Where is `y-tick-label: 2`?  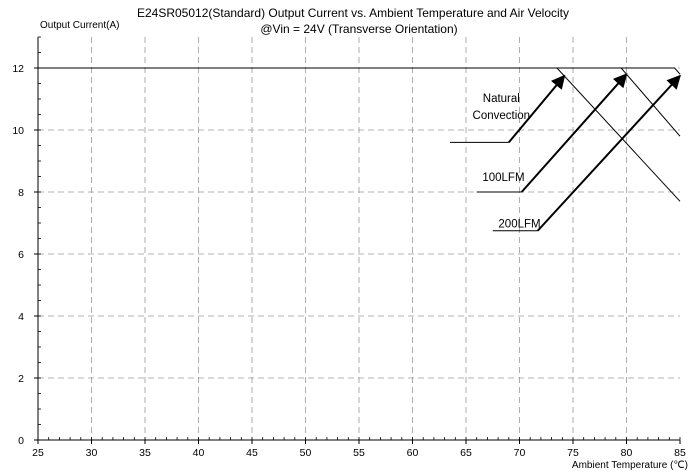
y-tick-label: 2 is located at coordinates (21, 379).